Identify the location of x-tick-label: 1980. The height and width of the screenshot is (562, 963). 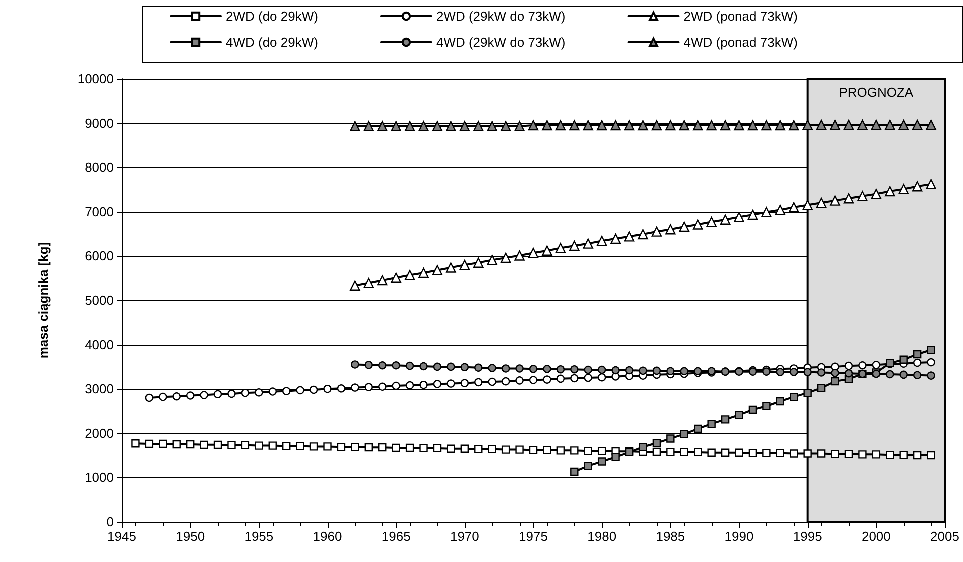
(602, 536).